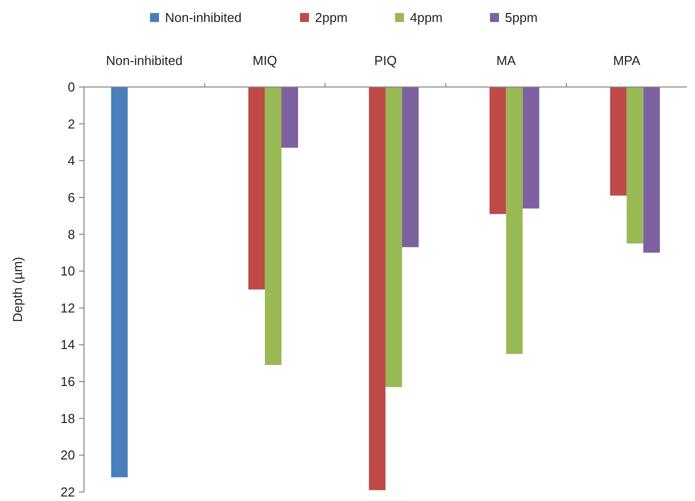 Image resolution: width=695 pixels, height=501 pixels. What do you see at coordinates (71, 160) in the screenshot?
I see `y-tick-label: 4` at bounding box center [71, 160].